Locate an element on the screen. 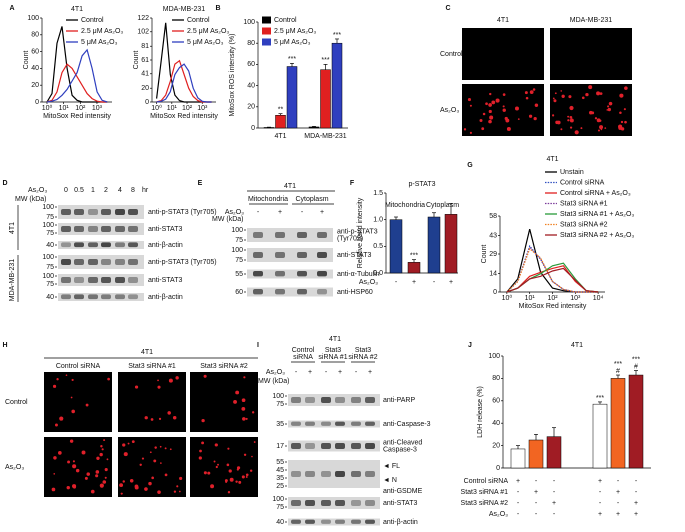 Image resolution: width=685 pixels, height=532 pixels. antibody-label: anti-α-Tubulin is located at coordinates (358, 274).